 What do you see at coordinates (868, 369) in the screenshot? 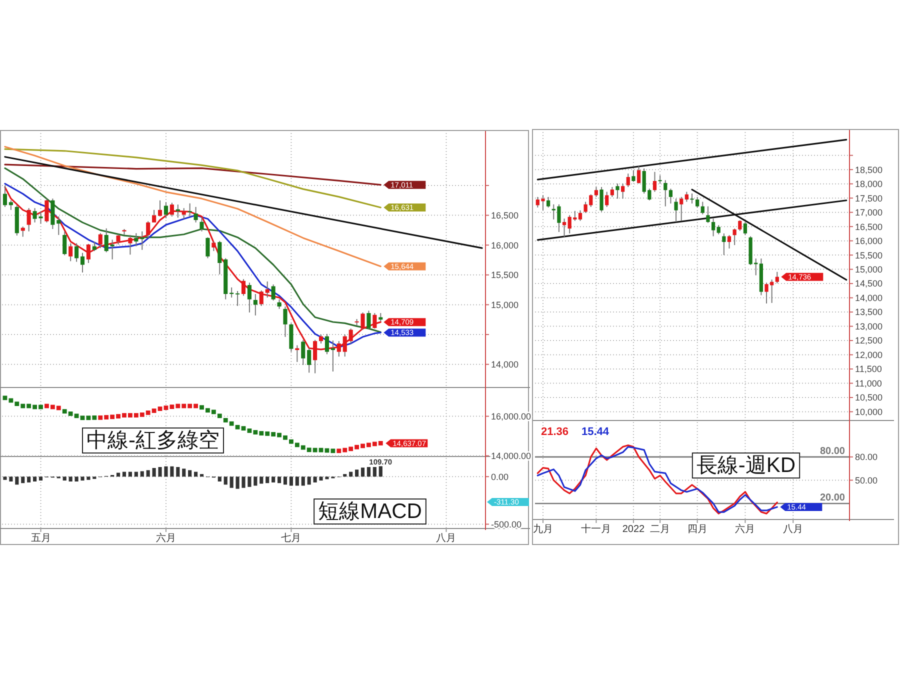
I see `y-tick-label: 11,500` at bounding box center [868, 369].